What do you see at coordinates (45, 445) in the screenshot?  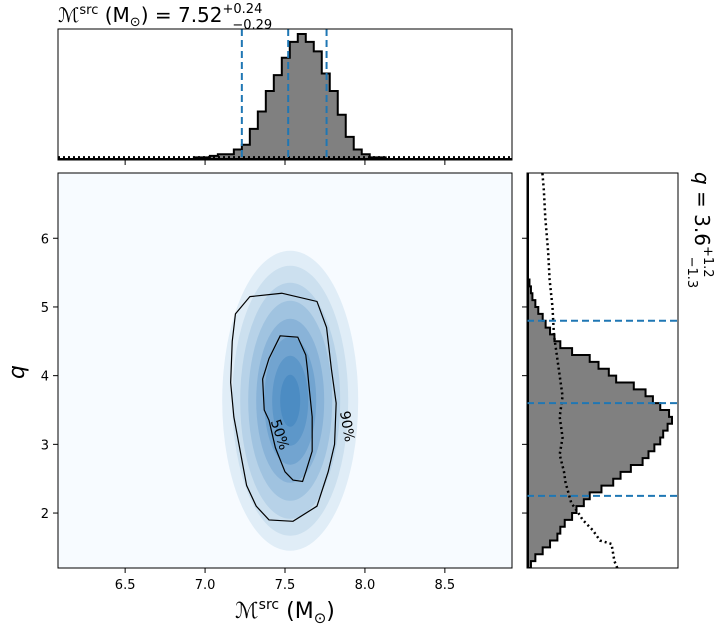 I see `y-tick-label-1: 3` at bounding box center [45, 445].